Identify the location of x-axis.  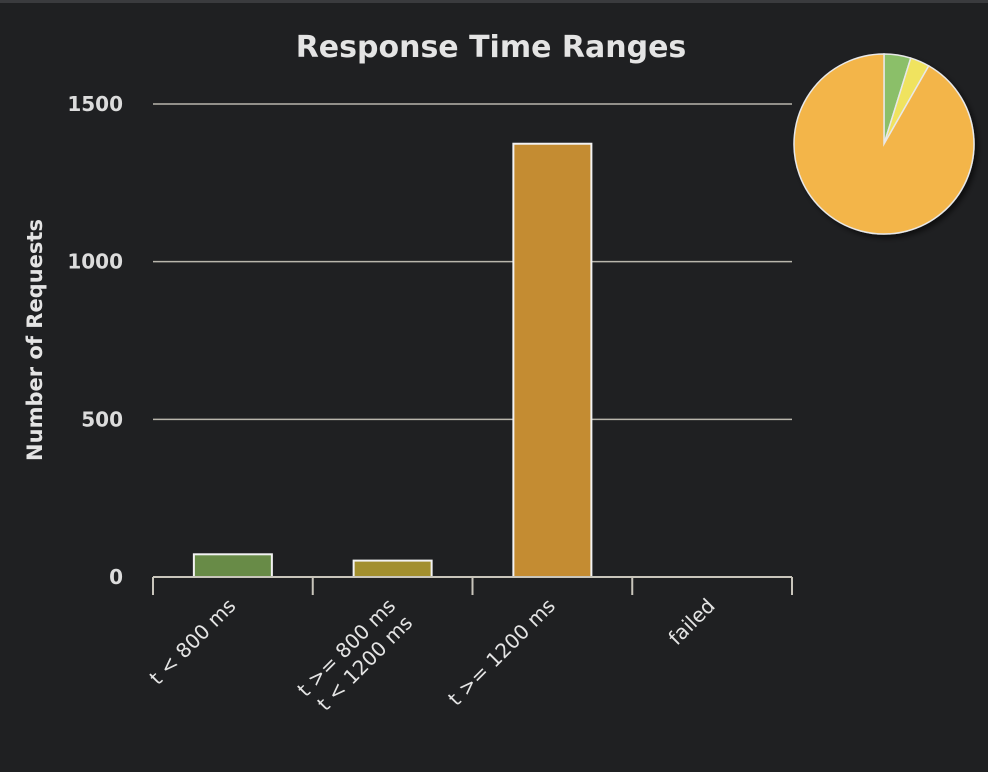
(472, 585).